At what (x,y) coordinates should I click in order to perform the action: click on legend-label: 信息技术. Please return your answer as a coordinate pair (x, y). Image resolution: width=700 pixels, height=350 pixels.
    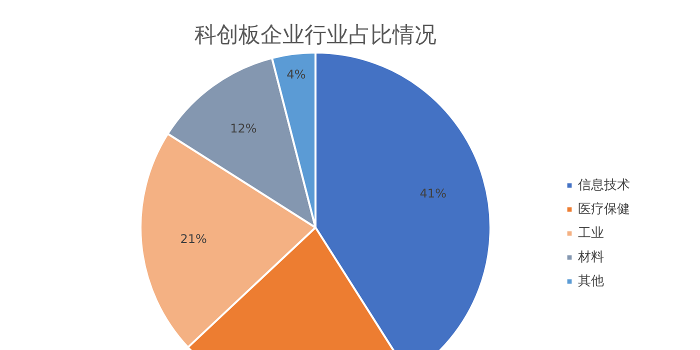
    Looking at the image, I should click on (604, 185).